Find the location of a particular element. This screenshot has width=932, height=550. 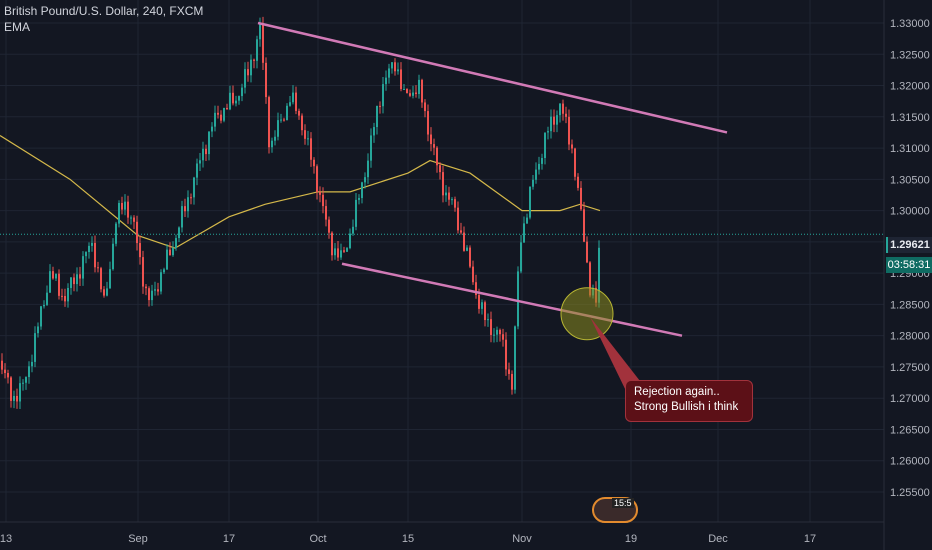

annotation-line-1: Rejection again.. is located at coordinates (677, 392).